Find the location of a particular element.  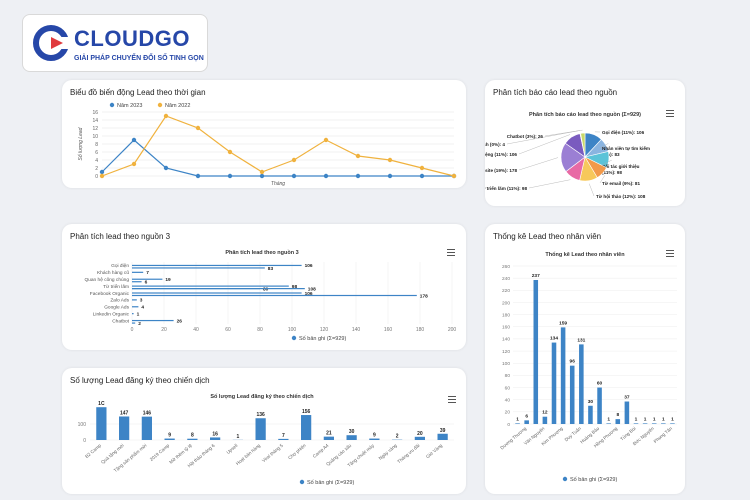

y-tick-label: 8 is located at coordinates (96, 145).